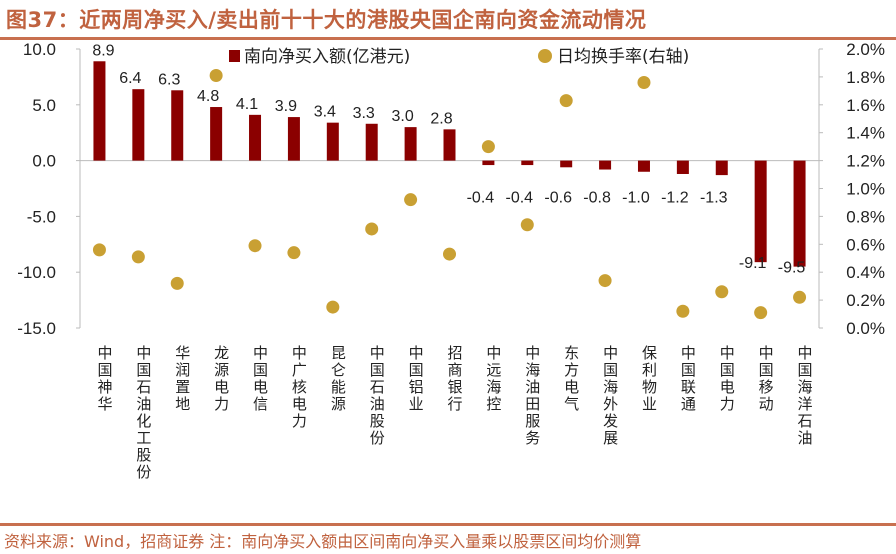 The image size is (896, 554). I want to click on turnover-dot-龙源电力, so click(216, 76).